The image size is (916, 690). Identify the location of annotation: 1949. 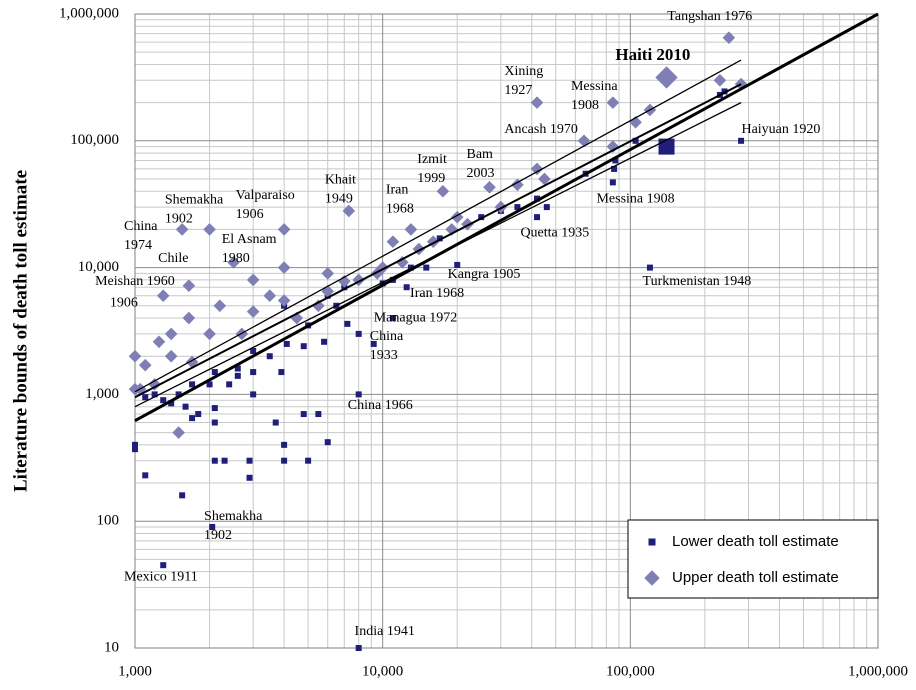
(339, 198).